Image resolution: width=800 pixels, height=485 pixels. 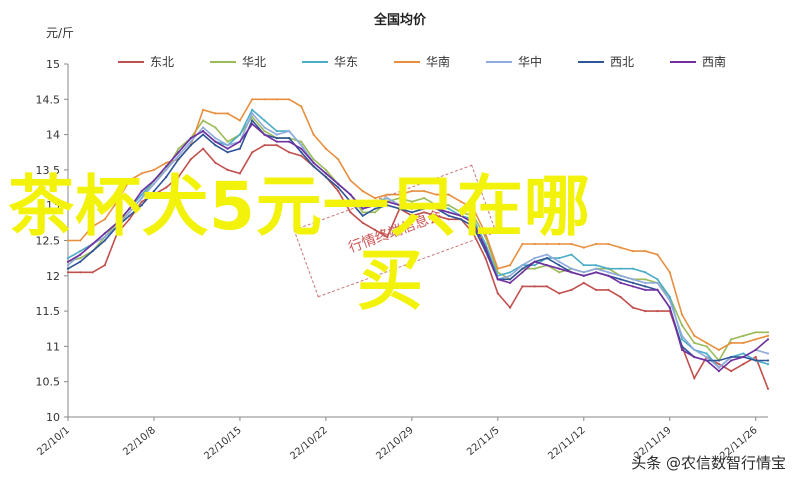 I want to click on unit-label: 元/斤, so click(x=60, y=33).